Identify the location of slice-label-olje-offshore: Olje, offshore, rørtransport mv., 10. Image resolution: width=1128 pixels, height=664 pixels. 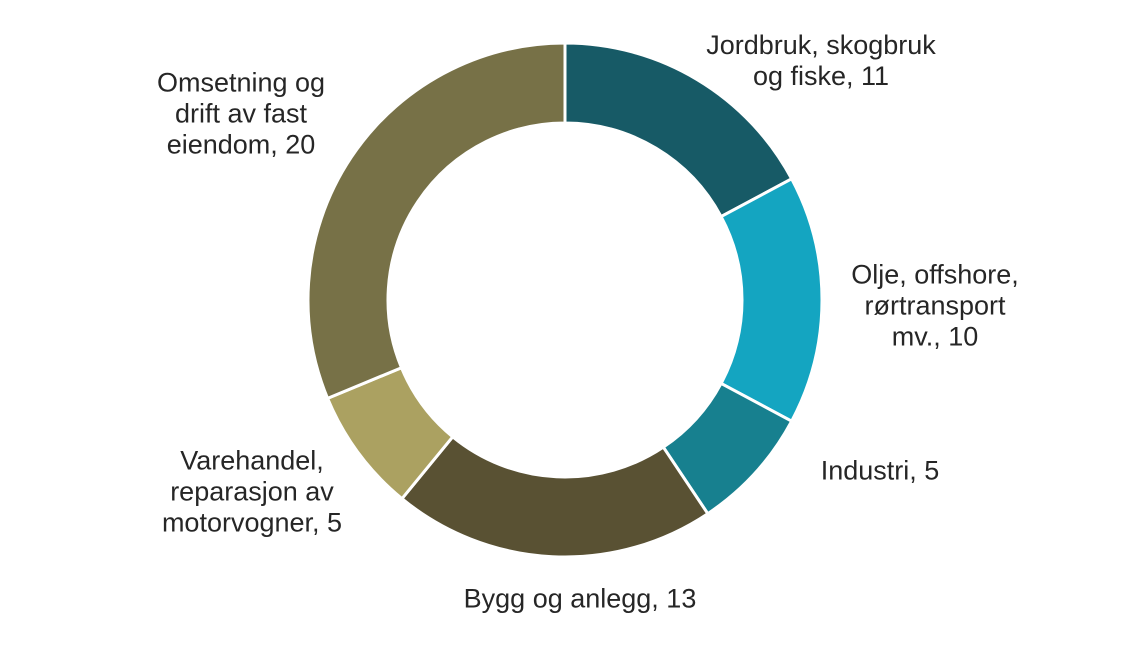
(935, 305).